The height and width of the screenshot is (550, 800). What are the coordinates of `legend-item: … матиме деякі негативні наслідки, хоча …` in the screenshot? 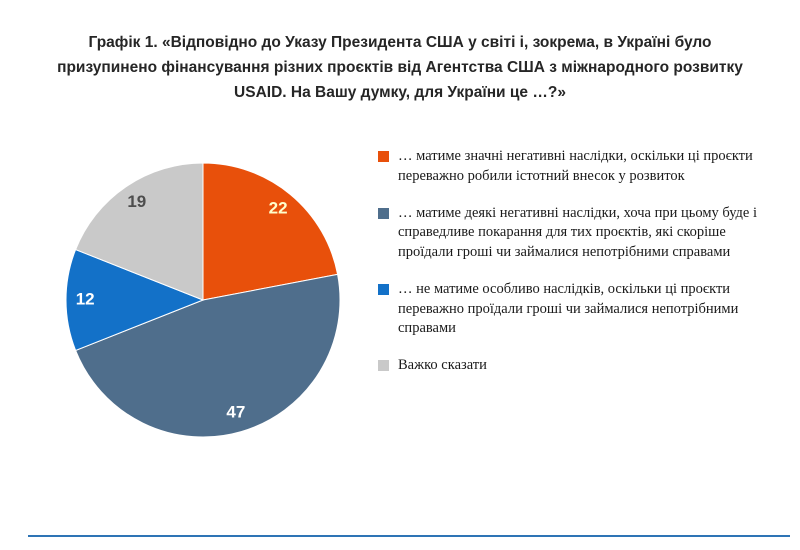 It's located at (576, 233).